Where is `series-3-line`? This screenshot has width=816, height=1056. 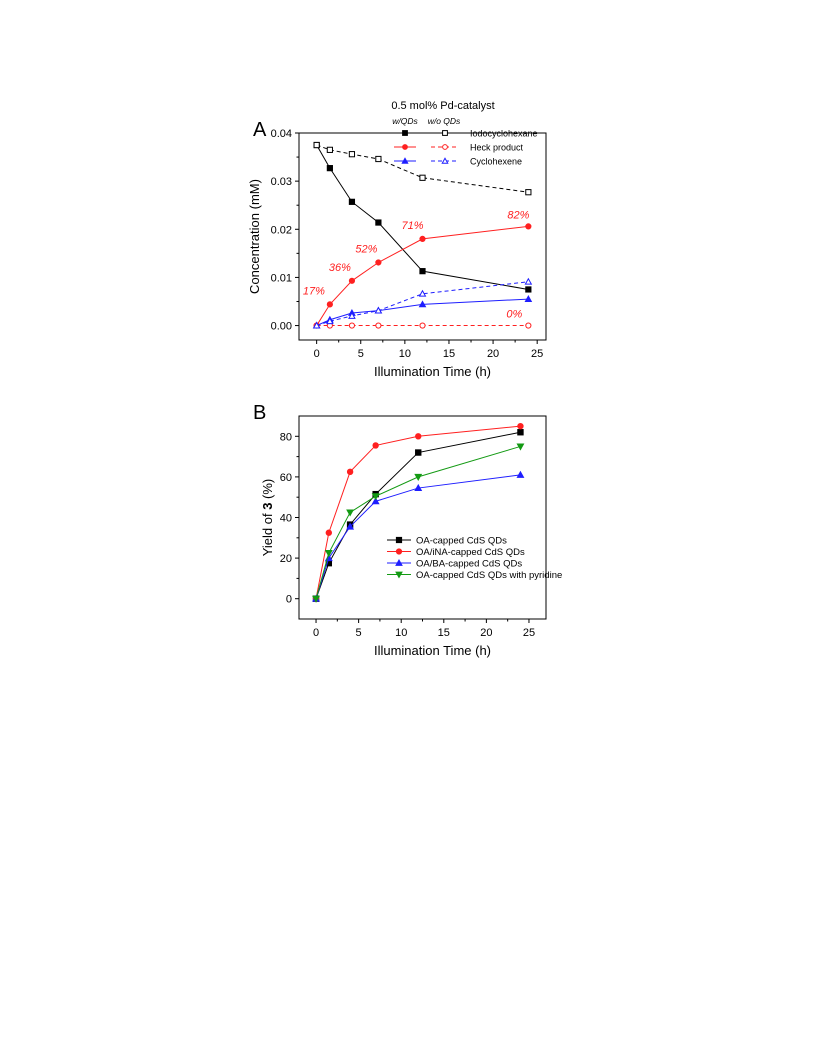 series-3-line is located at coordinates (418, 522).